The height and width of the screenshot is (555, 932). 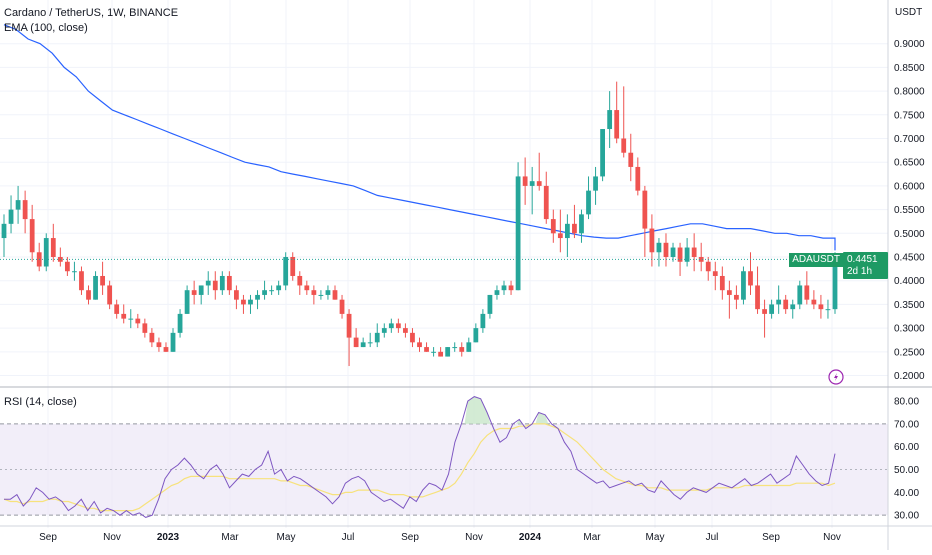 What do you see at coordinates (909, 234) in the screenshot?
I see `price-tick-label: 0.5000` at bounding box center [909, 234].